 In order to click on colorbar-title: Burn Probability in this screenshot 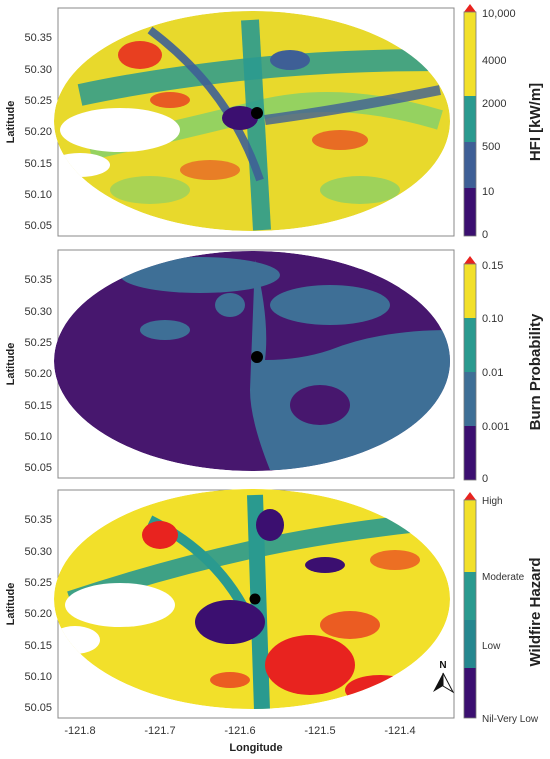, I will do `click(535, 371)`.